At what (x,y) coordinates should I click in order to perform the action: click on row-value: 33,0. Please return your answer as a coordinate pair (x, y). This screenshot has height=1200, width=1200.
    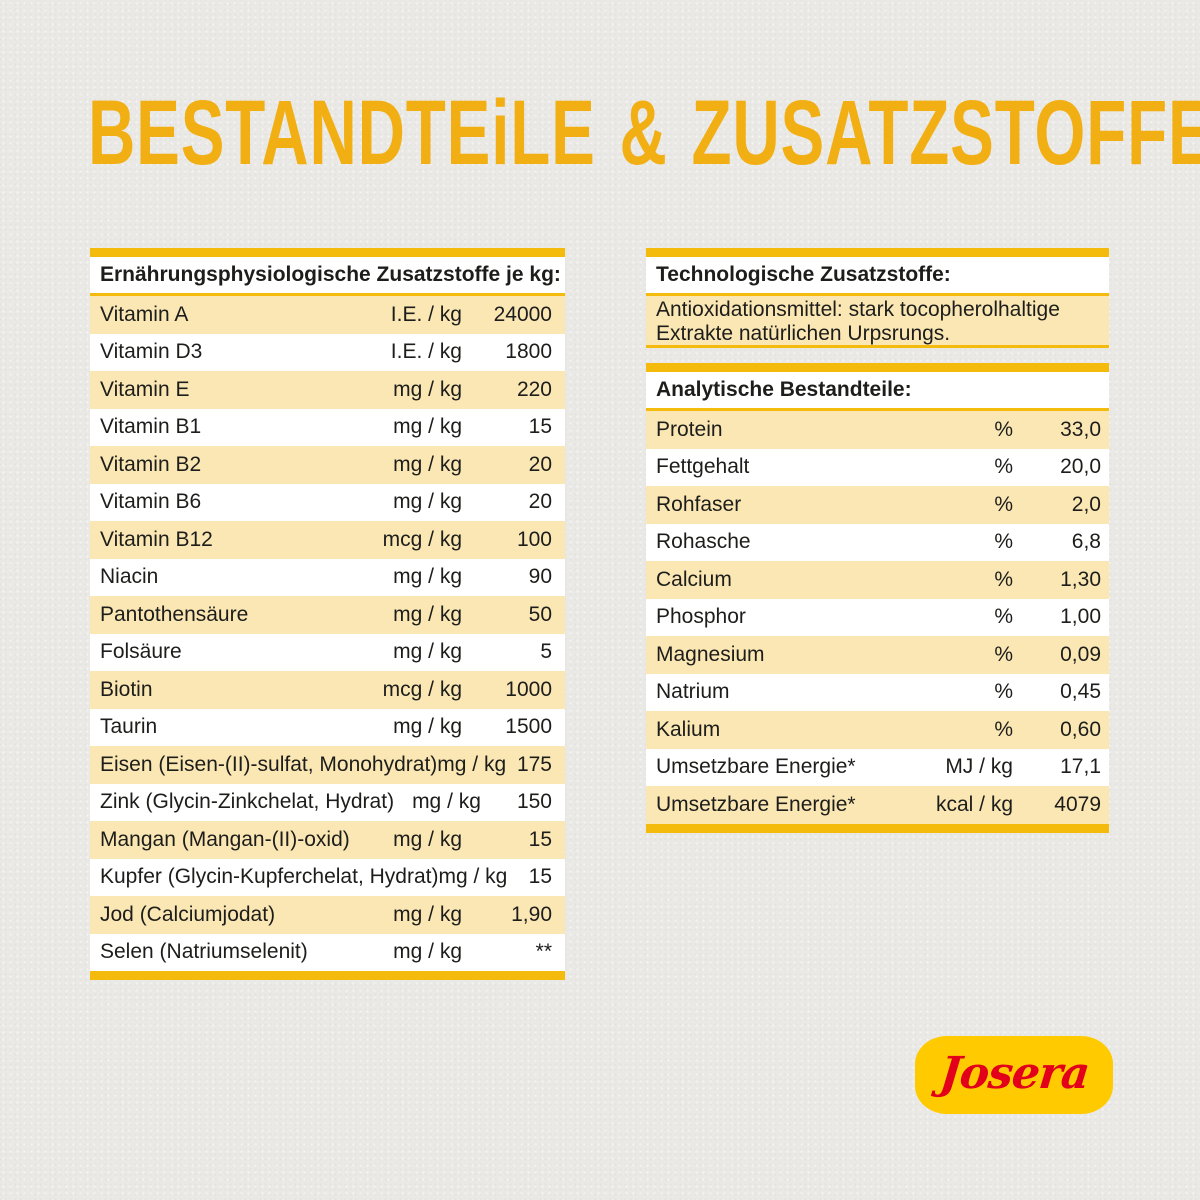
    Looking at the image, I should click on (1080, 429).